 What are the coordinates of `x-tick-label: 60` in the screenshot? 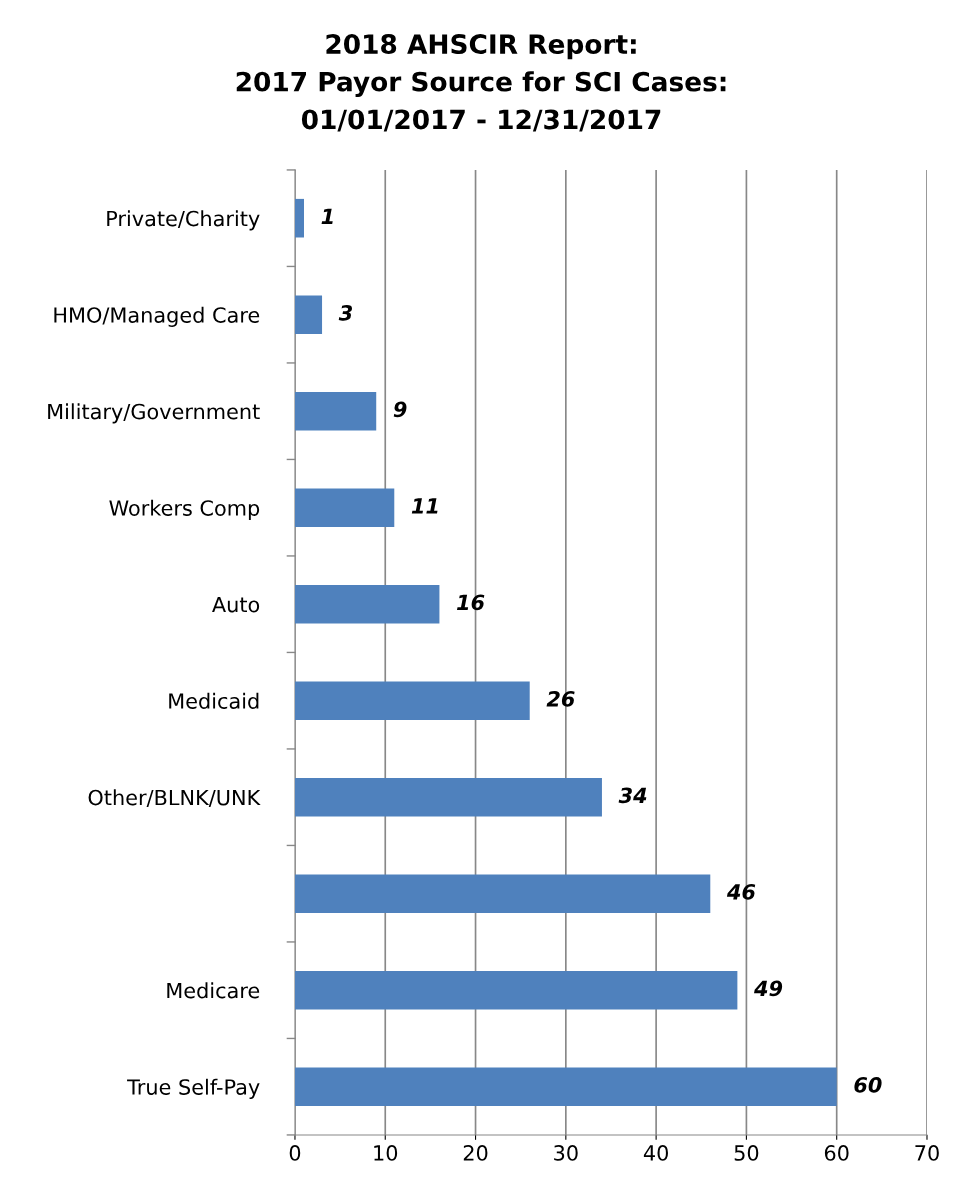 It's located at (836, 1153).